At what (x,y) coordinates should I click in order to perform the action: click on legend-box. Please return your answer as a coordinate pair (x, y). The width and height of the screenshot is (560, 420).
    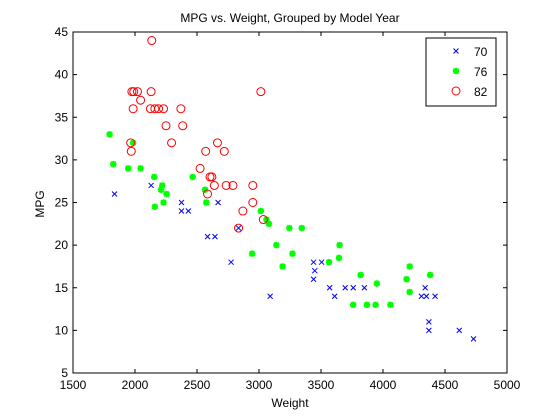
    Looking at the image, I should click on (461, 72).